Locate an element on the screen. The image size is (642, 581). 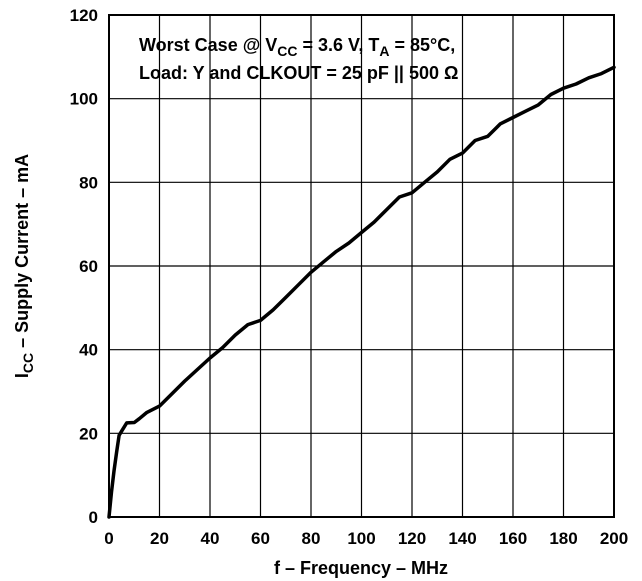
y-tick-label: 40 is located at coordinates (88, 350).